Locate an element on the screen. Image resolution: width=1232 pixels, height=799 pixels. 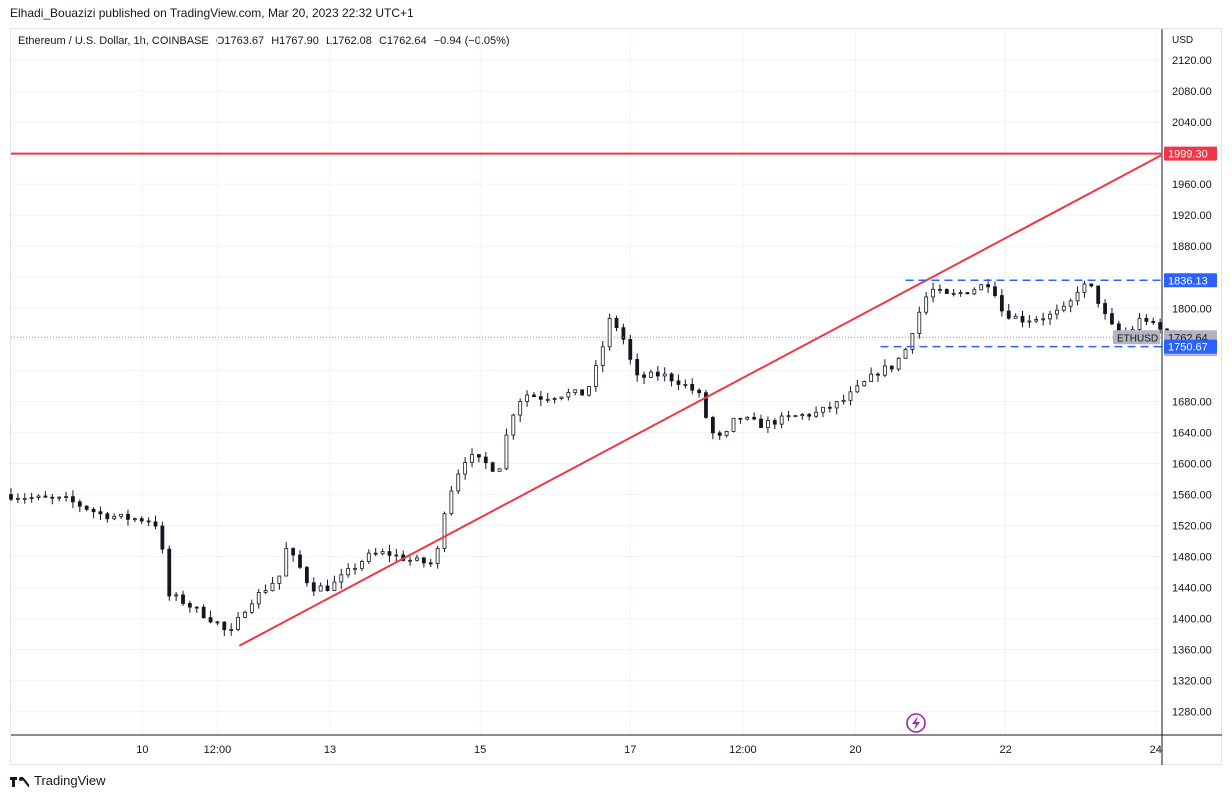
price-tick-label: 1920.00 is located at coordinates (1192, 216).